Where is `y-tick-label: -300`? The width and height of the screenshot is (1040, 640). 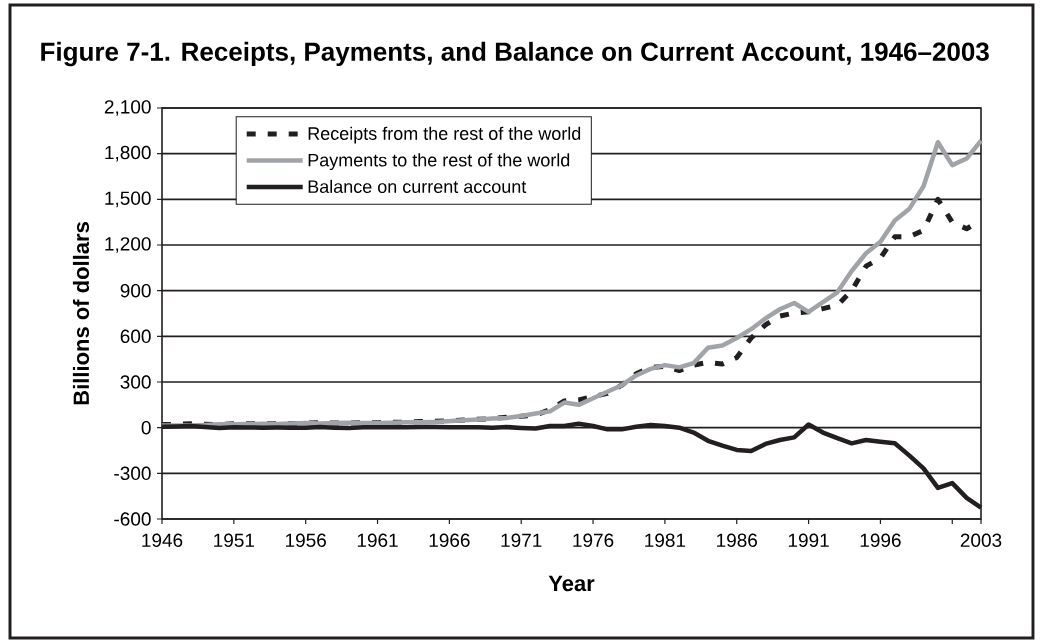 y-tick-label: -300 is located at coordinates (132, 473).